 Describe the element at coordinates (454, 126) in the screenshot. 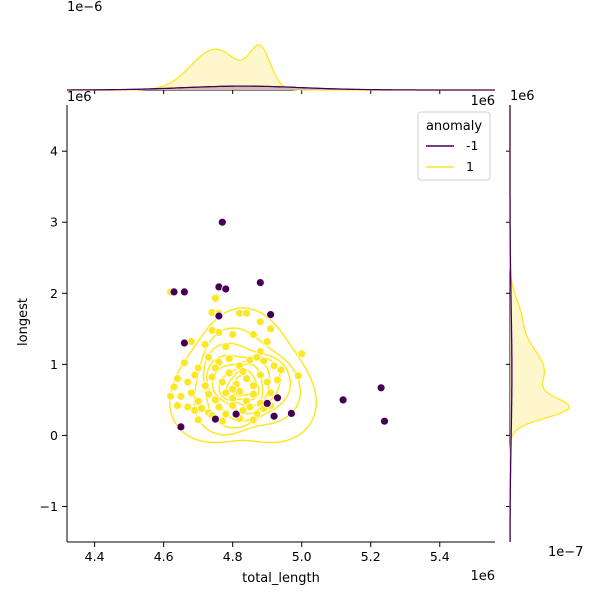

I see `legend-title: anomaly` at that location.